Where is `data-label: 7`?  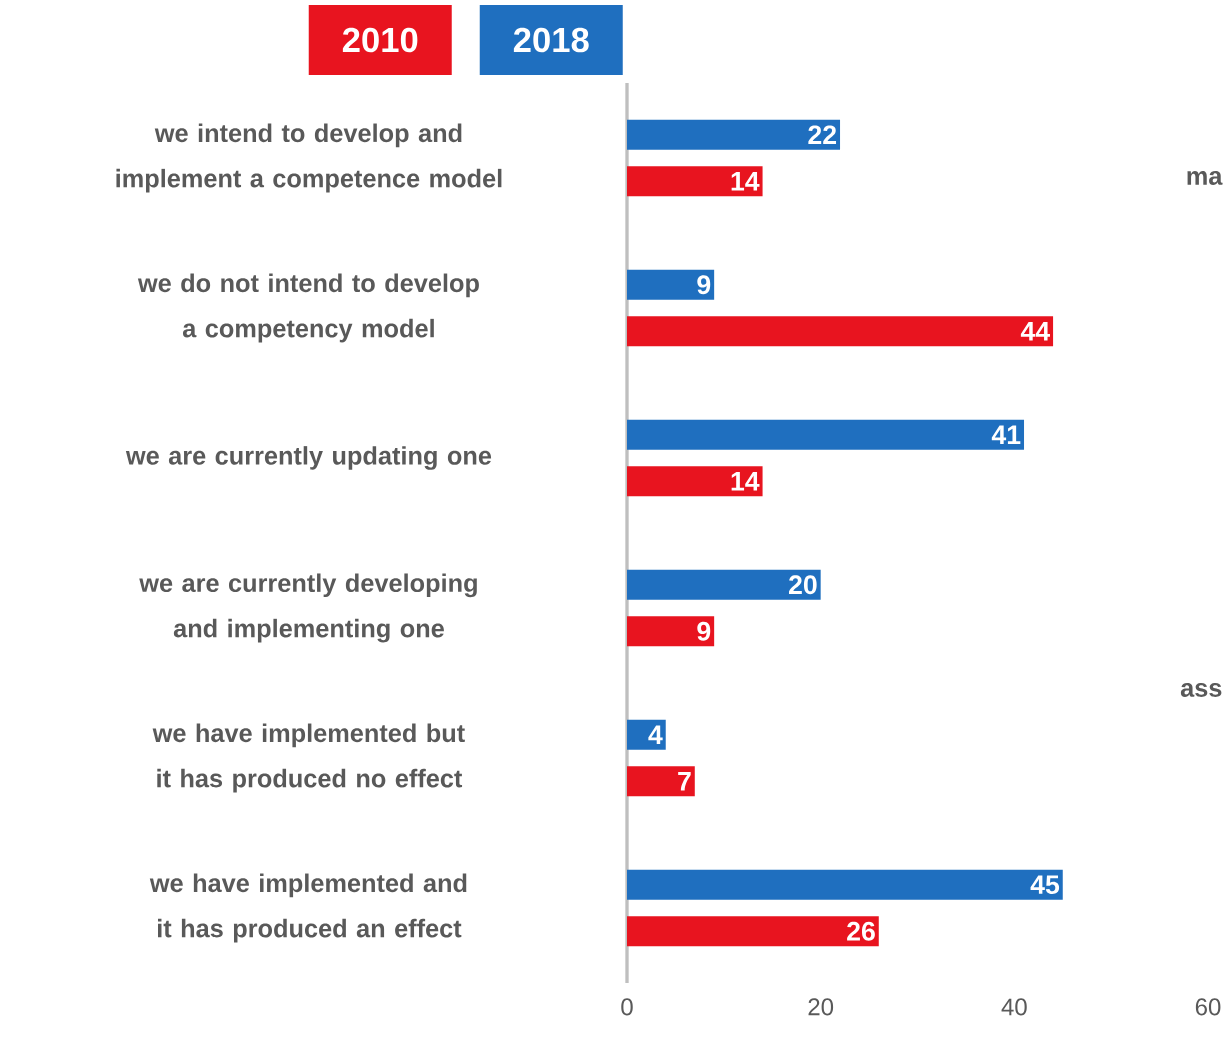
data-label: 7 is located at coordinates (684, 781).